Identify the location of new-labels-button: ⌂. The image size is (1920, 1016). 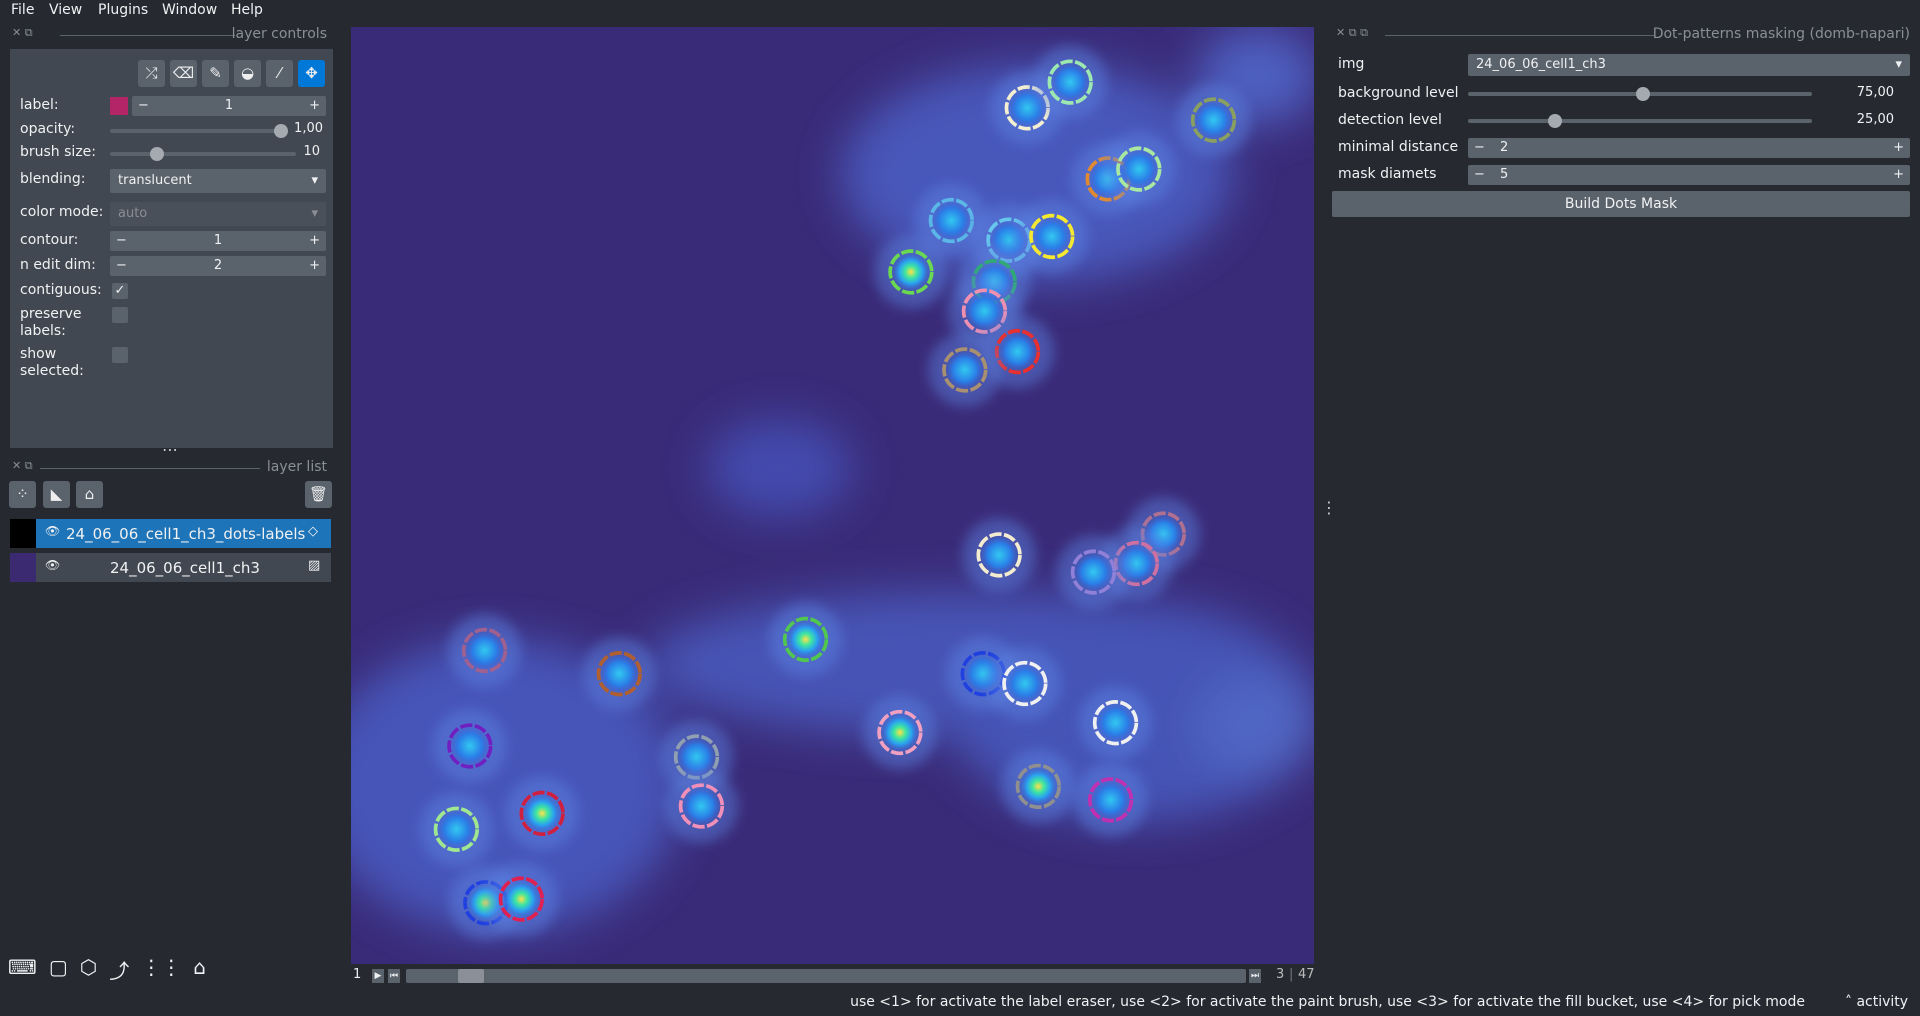
(89, 494).